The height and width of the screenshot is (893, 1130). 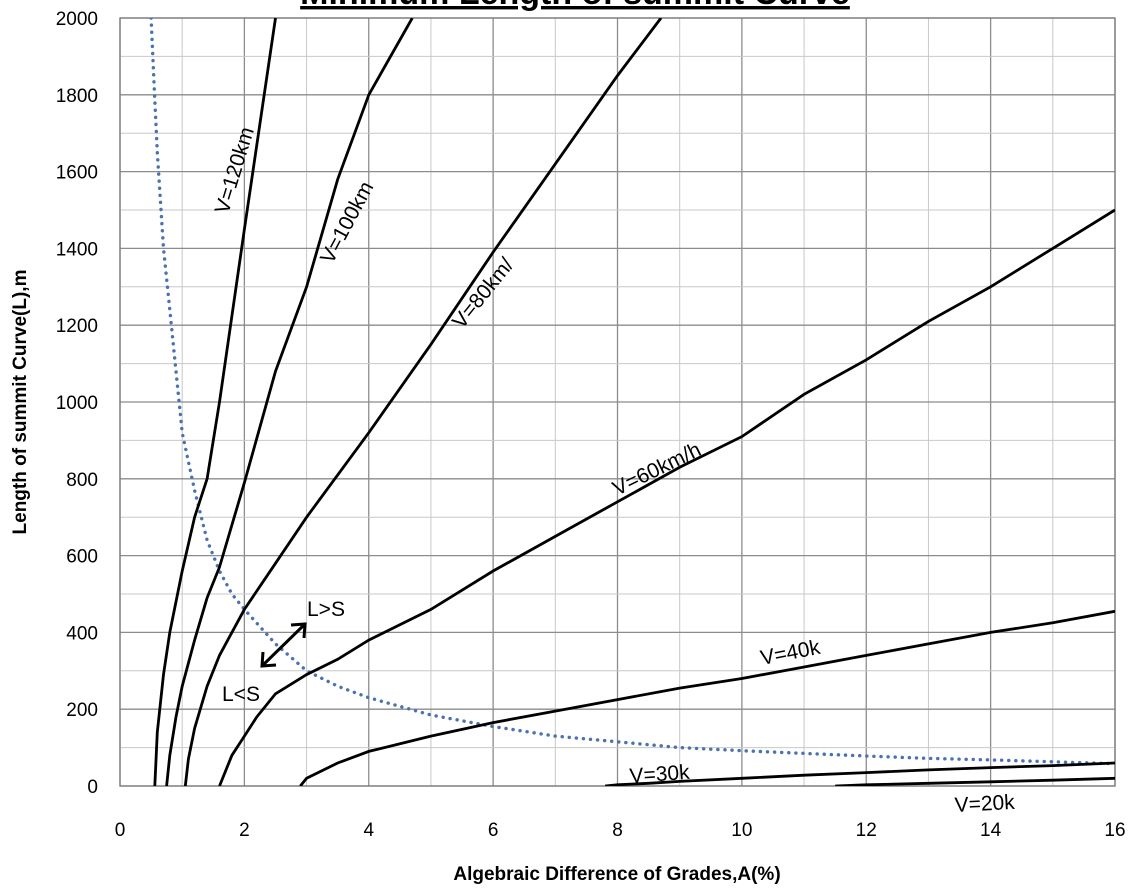 I want to click on y-tick-label: 1600, so click(x=77, y=173).